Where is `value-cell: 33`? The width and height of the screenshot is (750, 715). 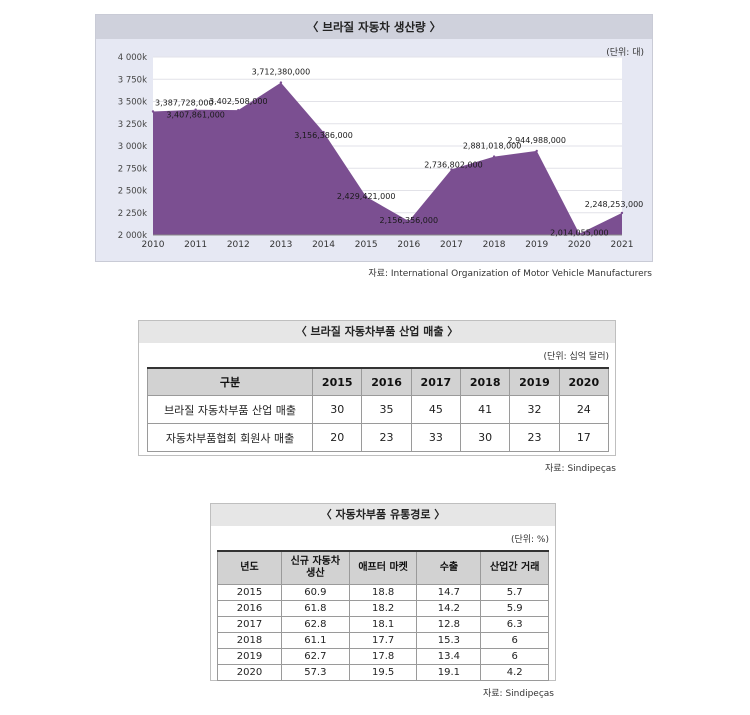
value-cell: 33 is located at coordinates (436, 437).